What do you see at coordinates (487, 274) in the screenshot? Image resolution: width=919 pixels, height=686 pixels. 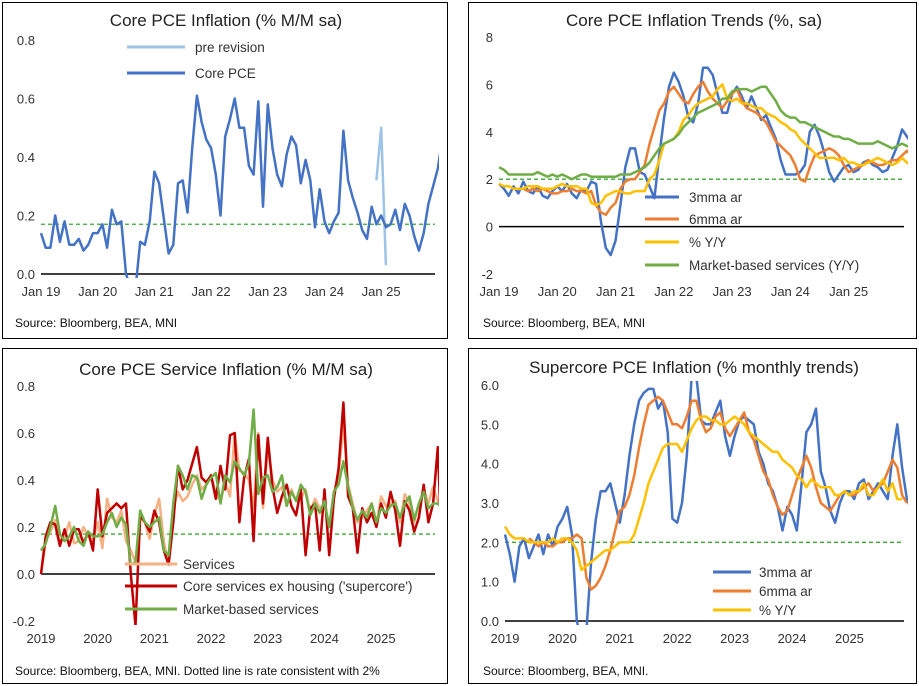 I see `y-tick-label: -2` at bounding box center [487, 274].